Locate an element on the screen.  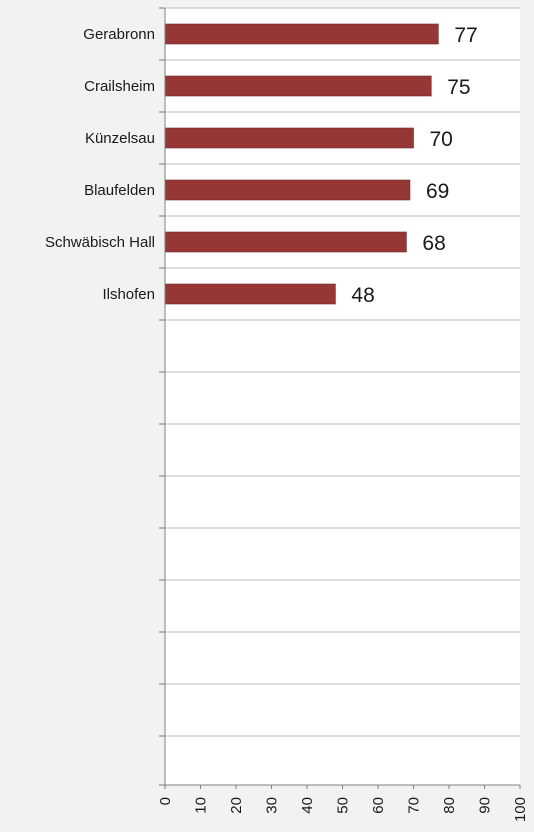
category-label: Blaufelden is located at coordinates (119, 190).